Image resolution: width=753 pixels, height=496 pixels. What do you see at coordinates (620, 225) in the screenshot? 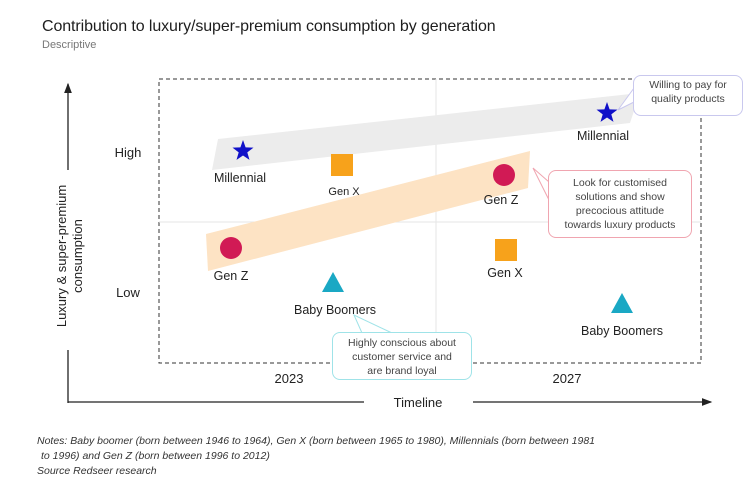
I see `callout-line: towards luxury products` at bounding box center [620, 225].